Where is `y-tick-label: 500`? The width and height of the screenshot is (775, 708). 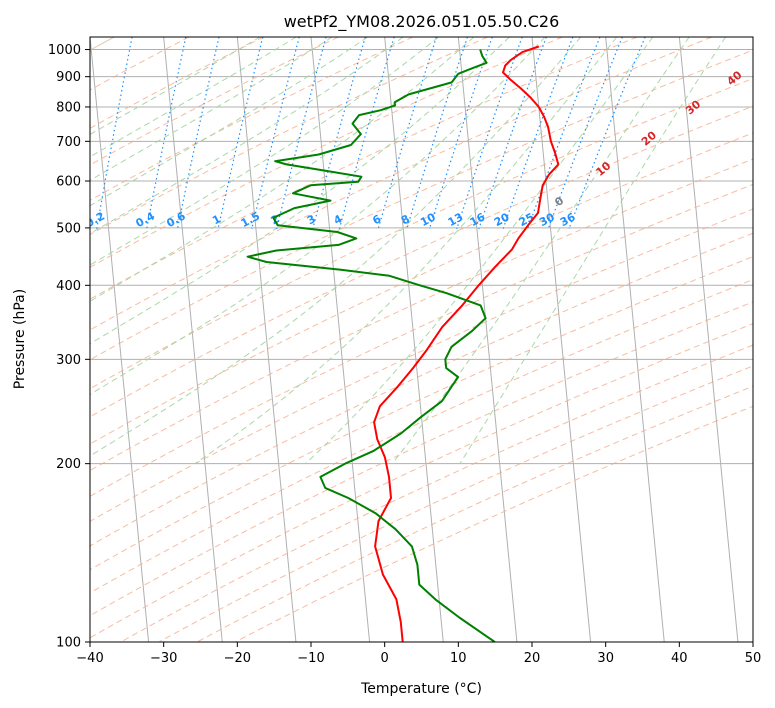 y-tick-label: 500 is located at coordinates (68, 228).